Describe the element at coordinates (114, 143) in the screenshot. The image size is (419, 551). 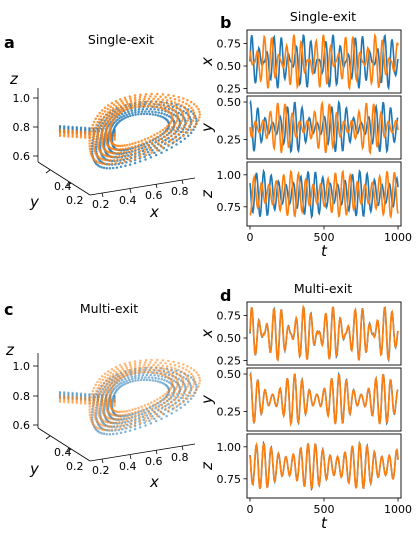
I see `axes-3d-a` at that location.